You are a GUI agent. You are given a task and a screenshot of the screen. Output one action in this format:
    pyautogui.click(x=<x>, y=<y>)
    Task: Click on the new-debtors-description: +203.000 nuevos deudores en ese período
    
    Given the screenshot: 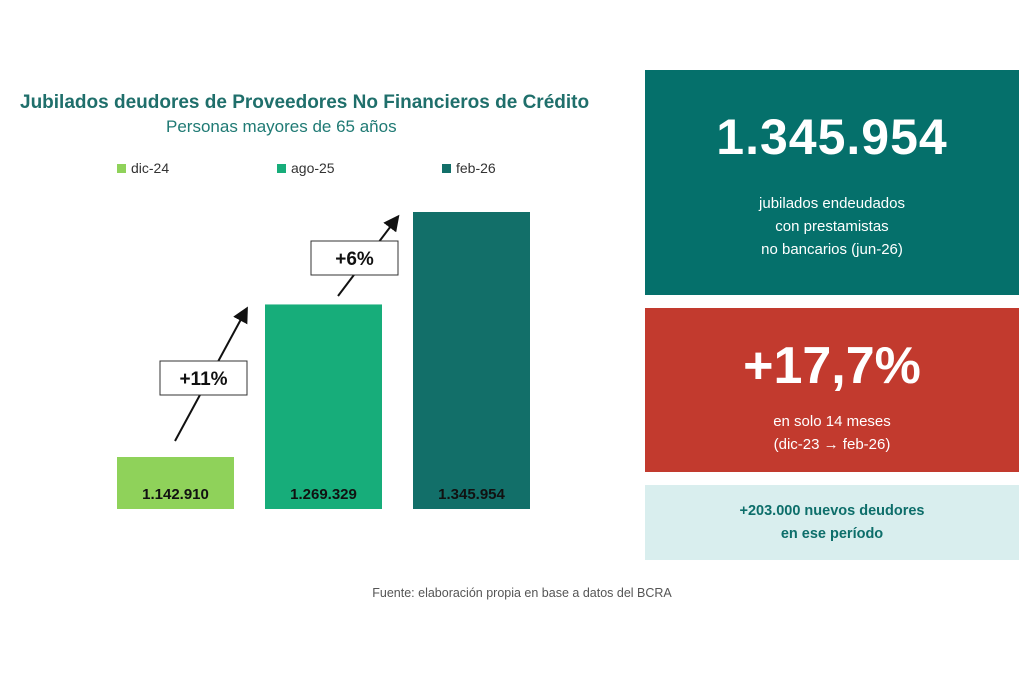 What is the action you would take?
    pyautogui.click(x=832, y=523)
    